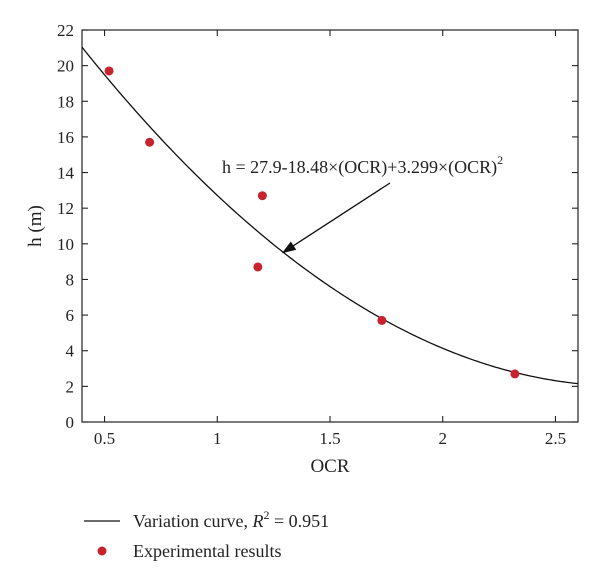  What do you see at coordinates (70, 279) in the screenshot?
I see `y-tick-label: 8` at bounding box center [70, 279].